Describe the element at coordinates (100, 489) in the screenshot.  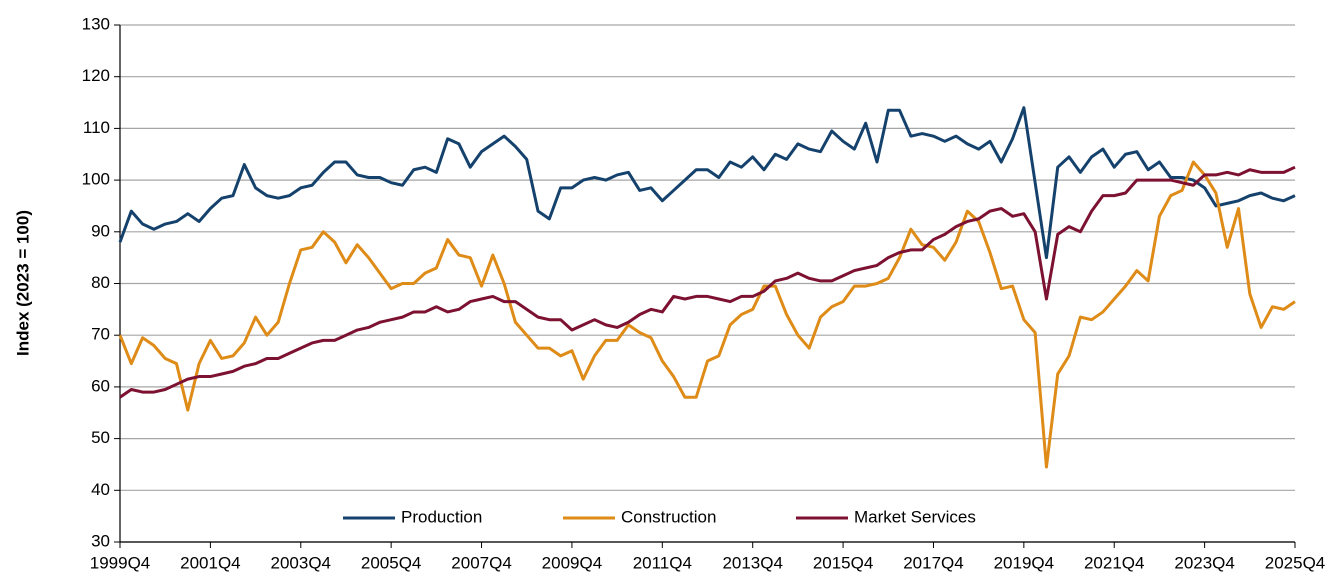
I see `y-tick-label: 40` at that location.